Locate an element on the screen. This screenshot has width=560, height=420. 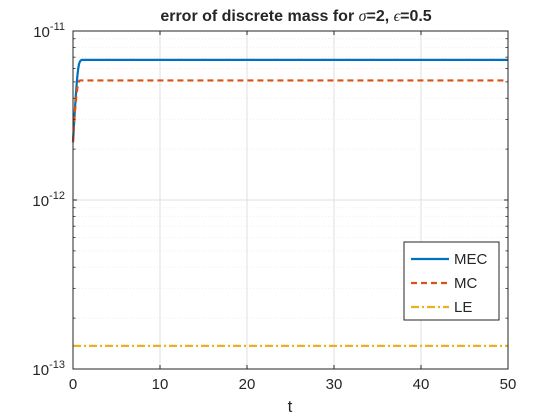
legend: MEC MC LE is located at coordinates (451, 281).